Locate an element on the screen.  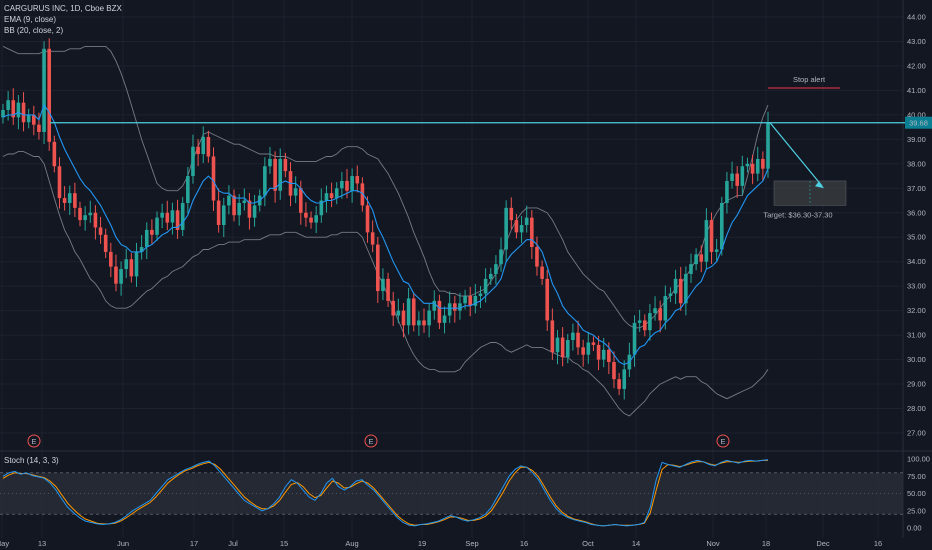
date-tick-label: 15 is located at coordinates (284, 543).